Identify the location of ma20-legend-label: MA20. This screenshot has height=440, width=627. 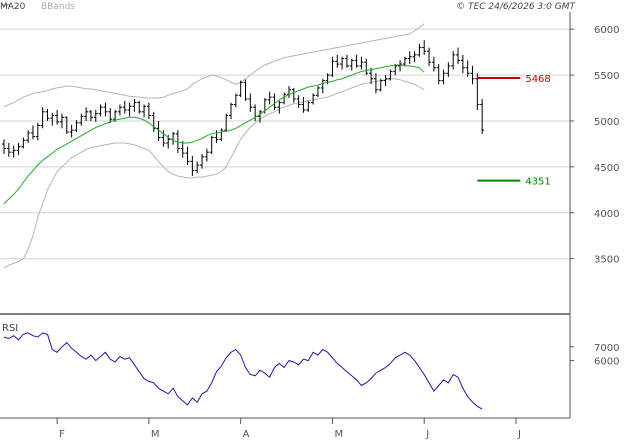
(13, 7).